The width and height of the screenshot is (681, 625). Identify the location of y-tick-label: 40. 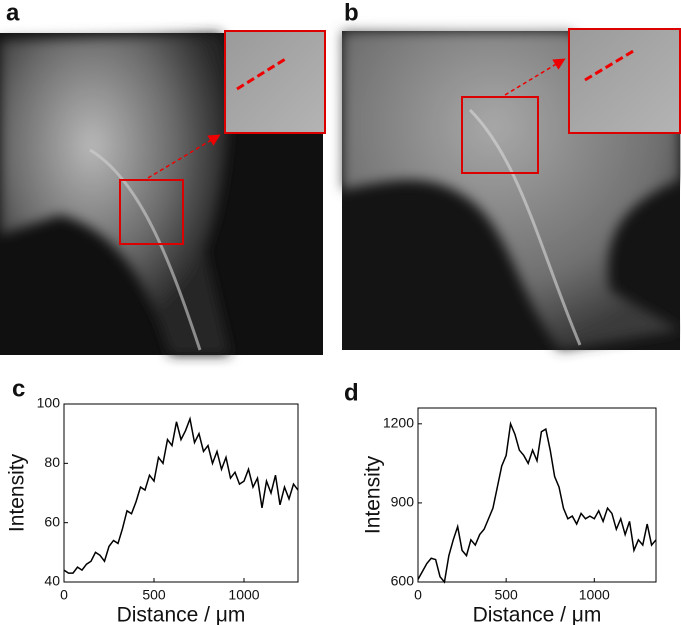
(52, 581).